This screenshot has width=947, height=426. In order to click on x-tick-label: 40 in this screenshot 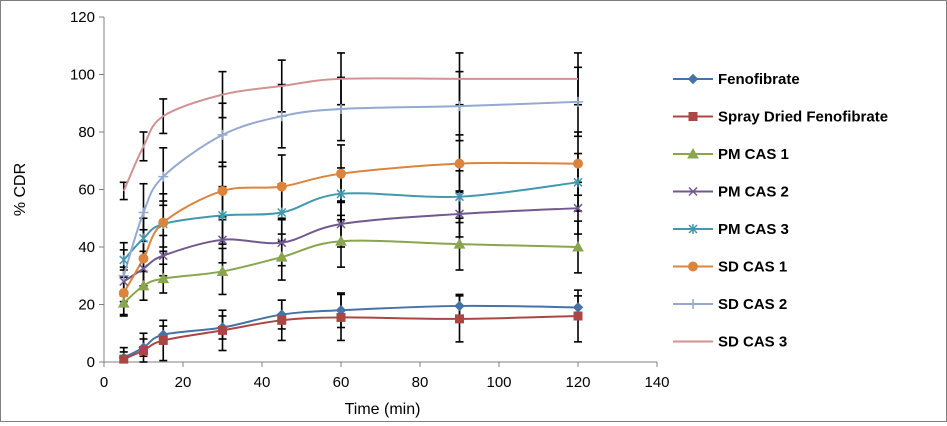, I will do `click(262, 382)`.